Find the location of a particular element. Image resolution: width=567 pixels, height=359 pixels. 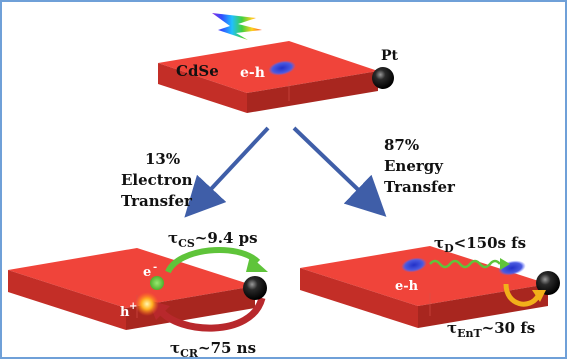

electron-transfer-arrow is located at coordinates (233, 165).